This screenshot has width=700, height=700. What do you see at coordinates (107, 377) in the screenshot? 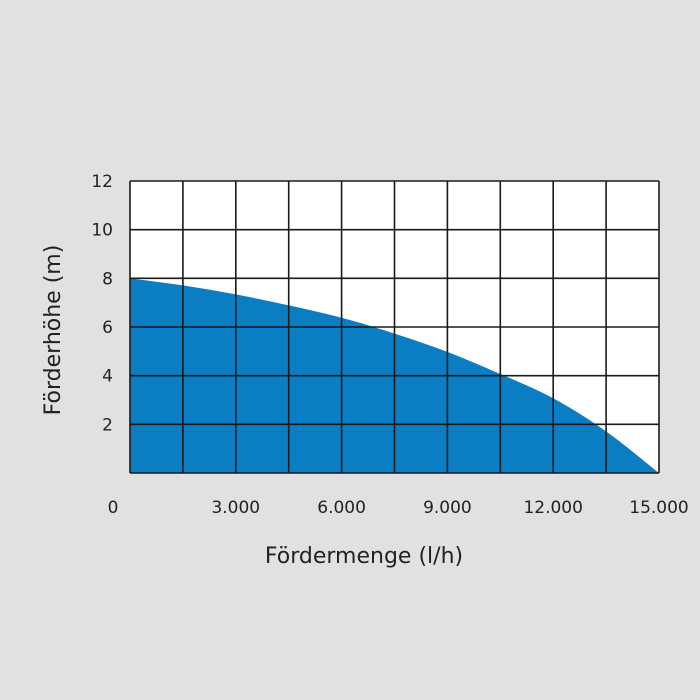
I see `y-tick-label: 4` at bounding box center [107, 377].